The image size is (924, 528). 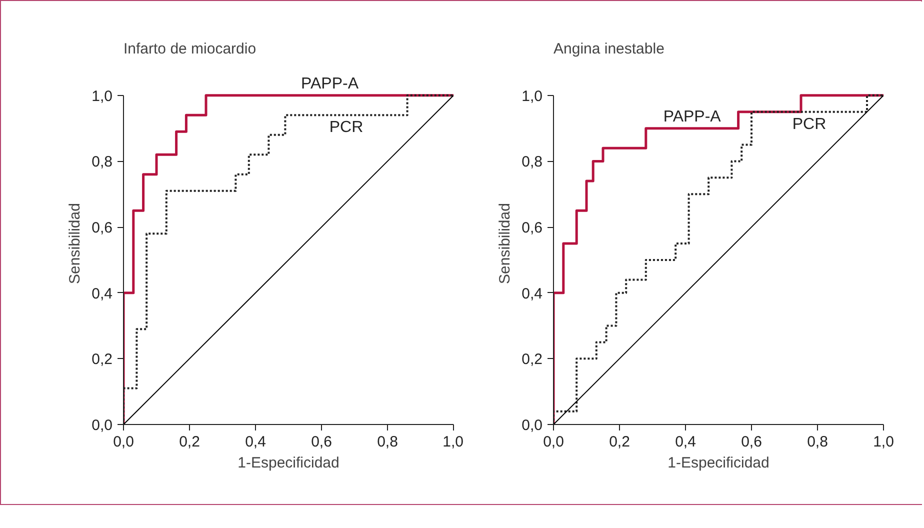 What do you see at coordinates (609, 49) in the screenshot?
I see `chart-title: Angina inestable` at bounding box center [609, 49].